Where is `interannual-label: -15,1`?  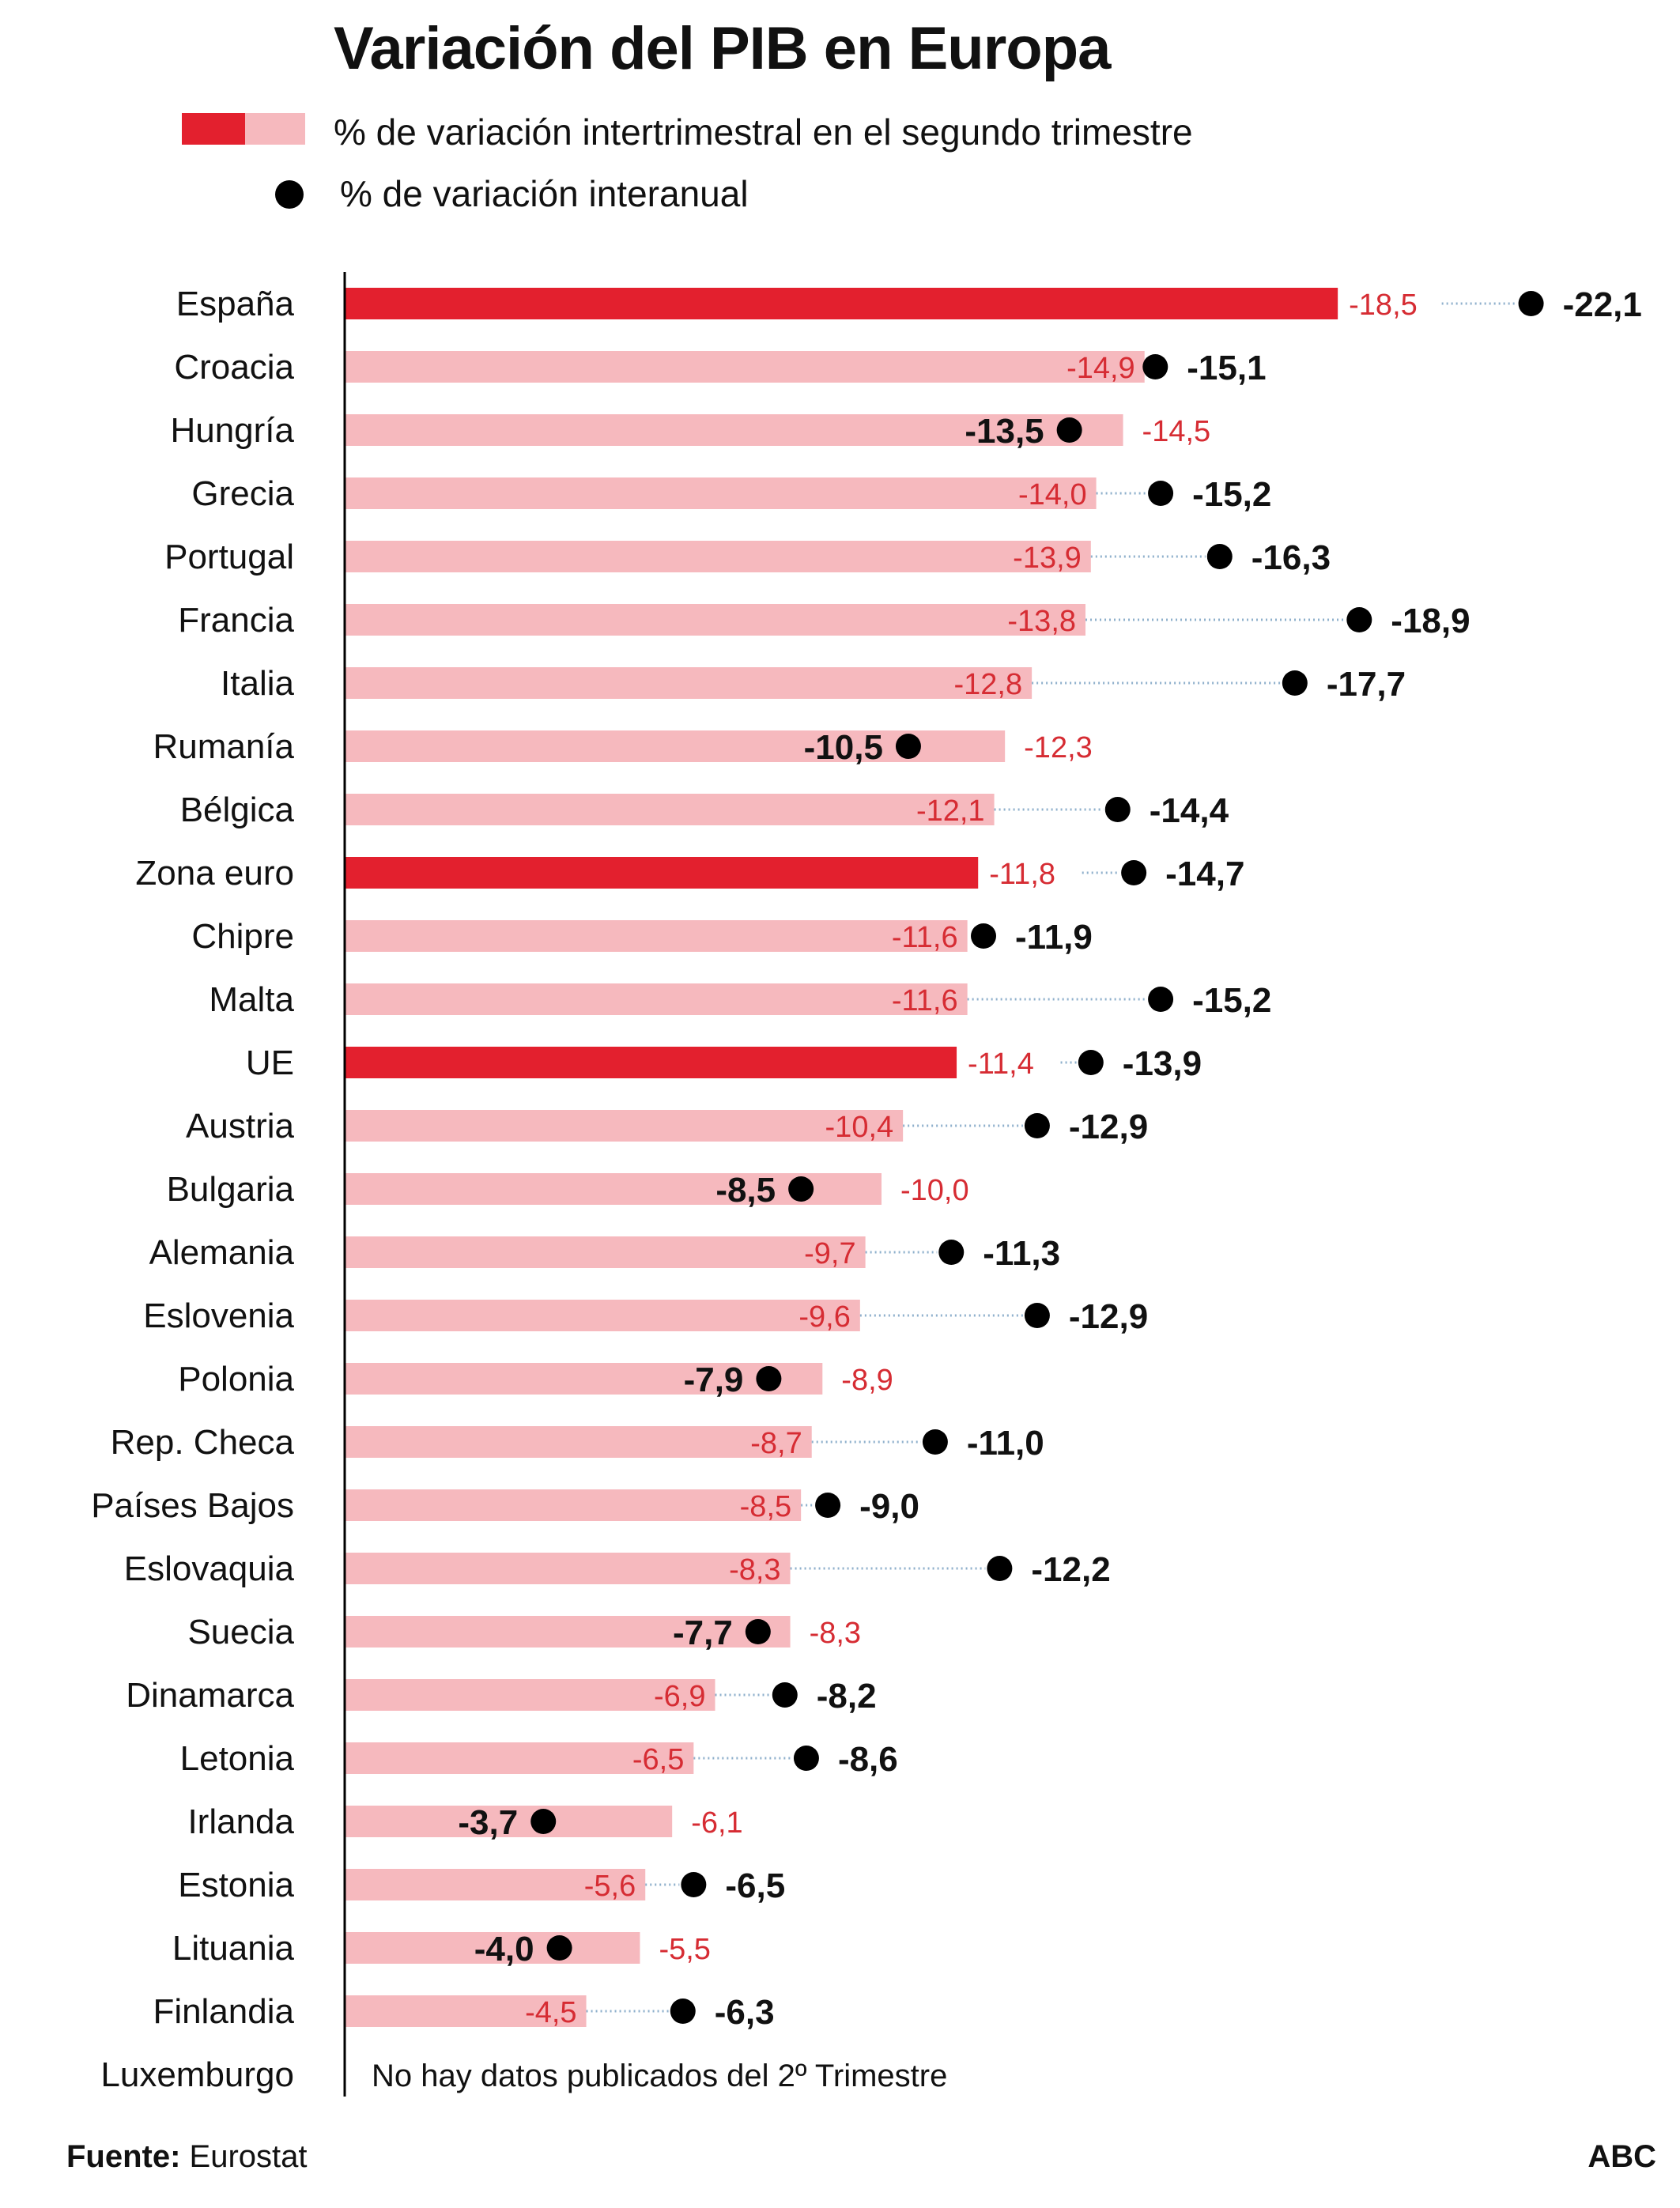
interannual-label: -15,1 is located at coordinates (1226, 368).